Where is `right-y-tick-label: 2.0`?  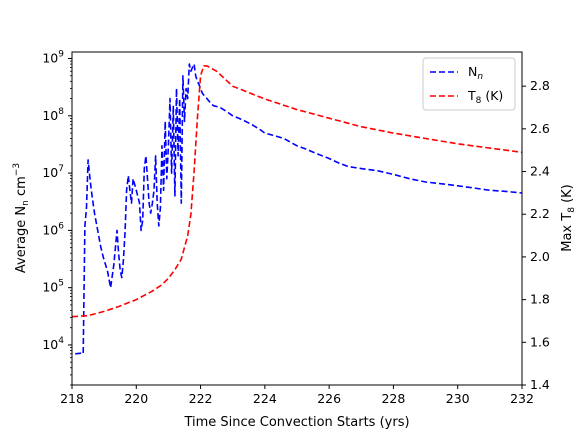
right-y-tick-label: 2.0 is located at coordinates (540, 256).